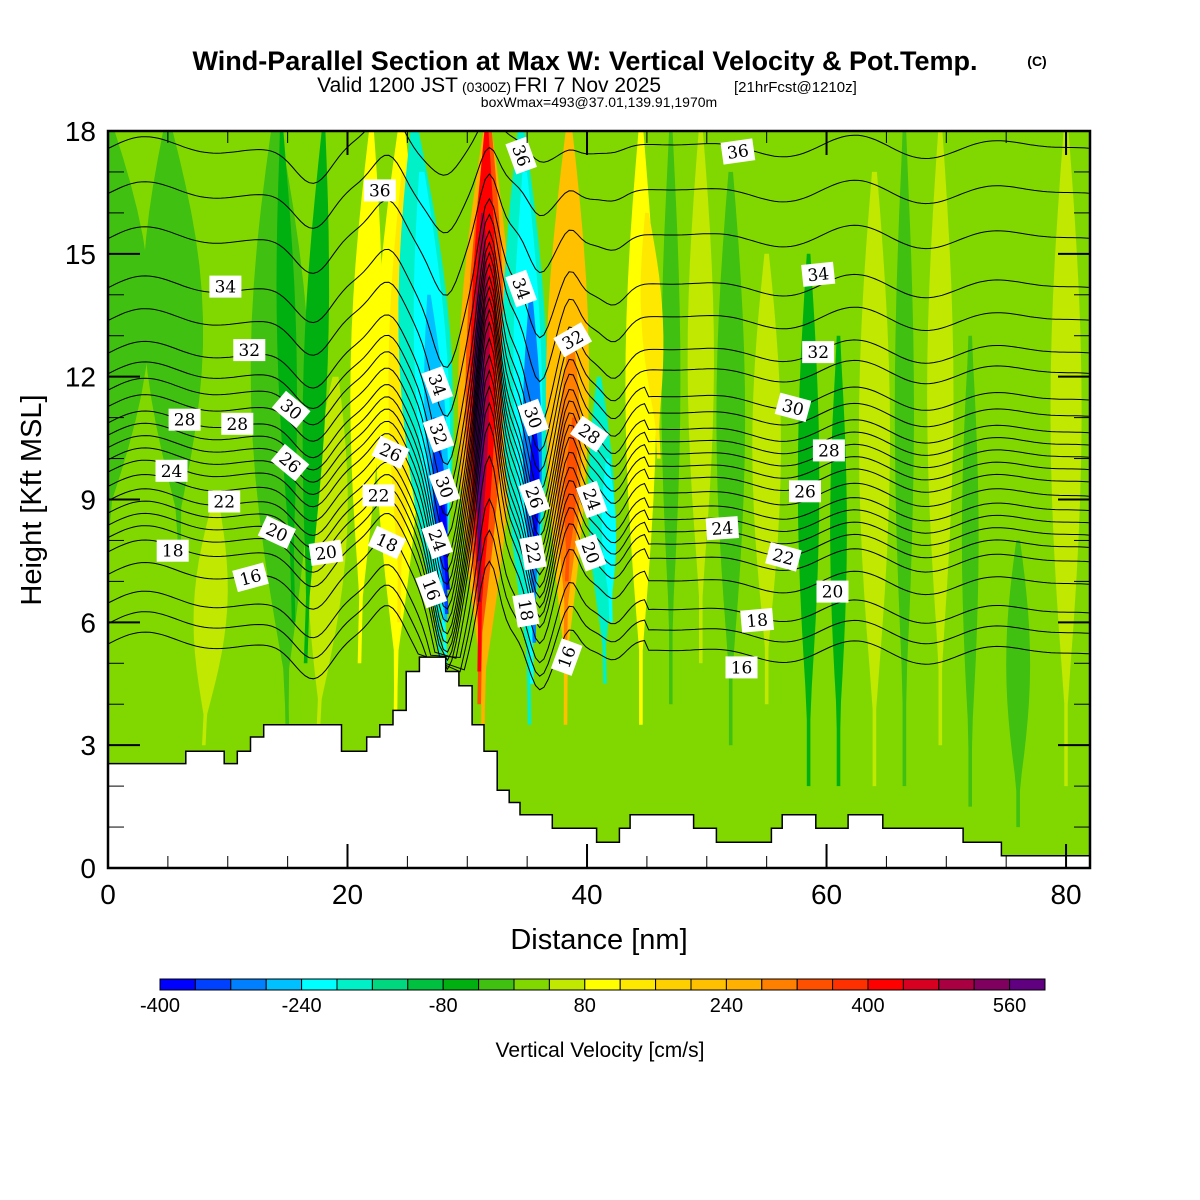 The image size is (1200, 1200). What do you see at coordinates (443, 1006) in the screenshot?
I see `colorbar-tick-label: -80` at bounding box center [443, 1006].